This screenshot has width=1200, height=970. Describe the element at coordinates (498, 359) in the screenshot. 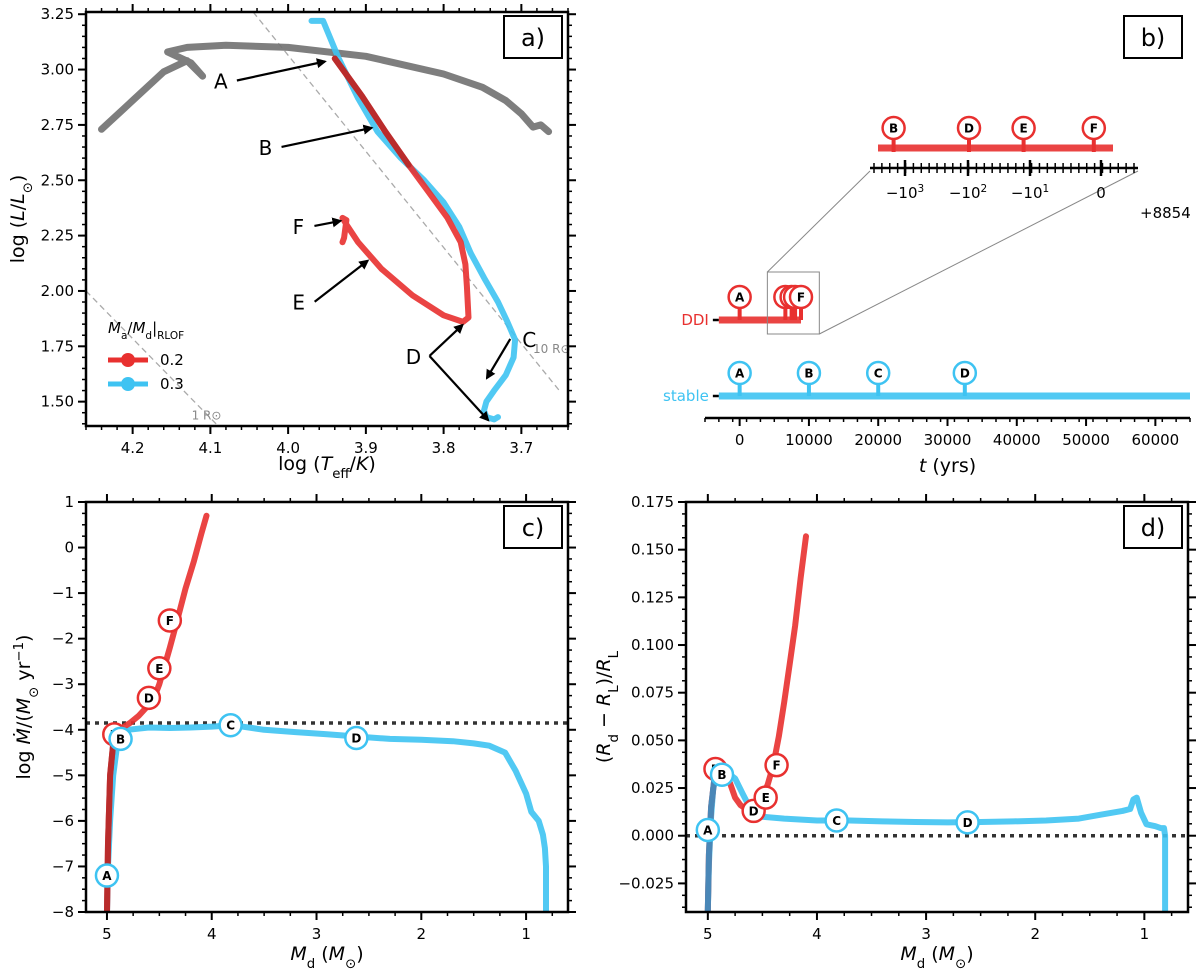

I see `annotation-arrow-C` at that location.